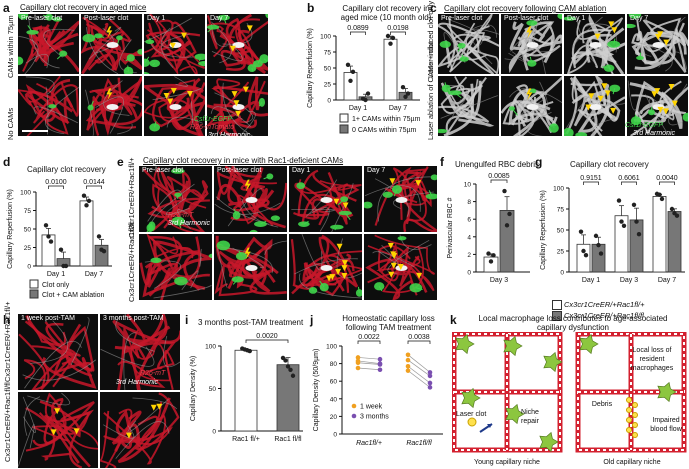  I want to click on panel-c-micrograph-r1-c4: Day 7, so click(657, 44).